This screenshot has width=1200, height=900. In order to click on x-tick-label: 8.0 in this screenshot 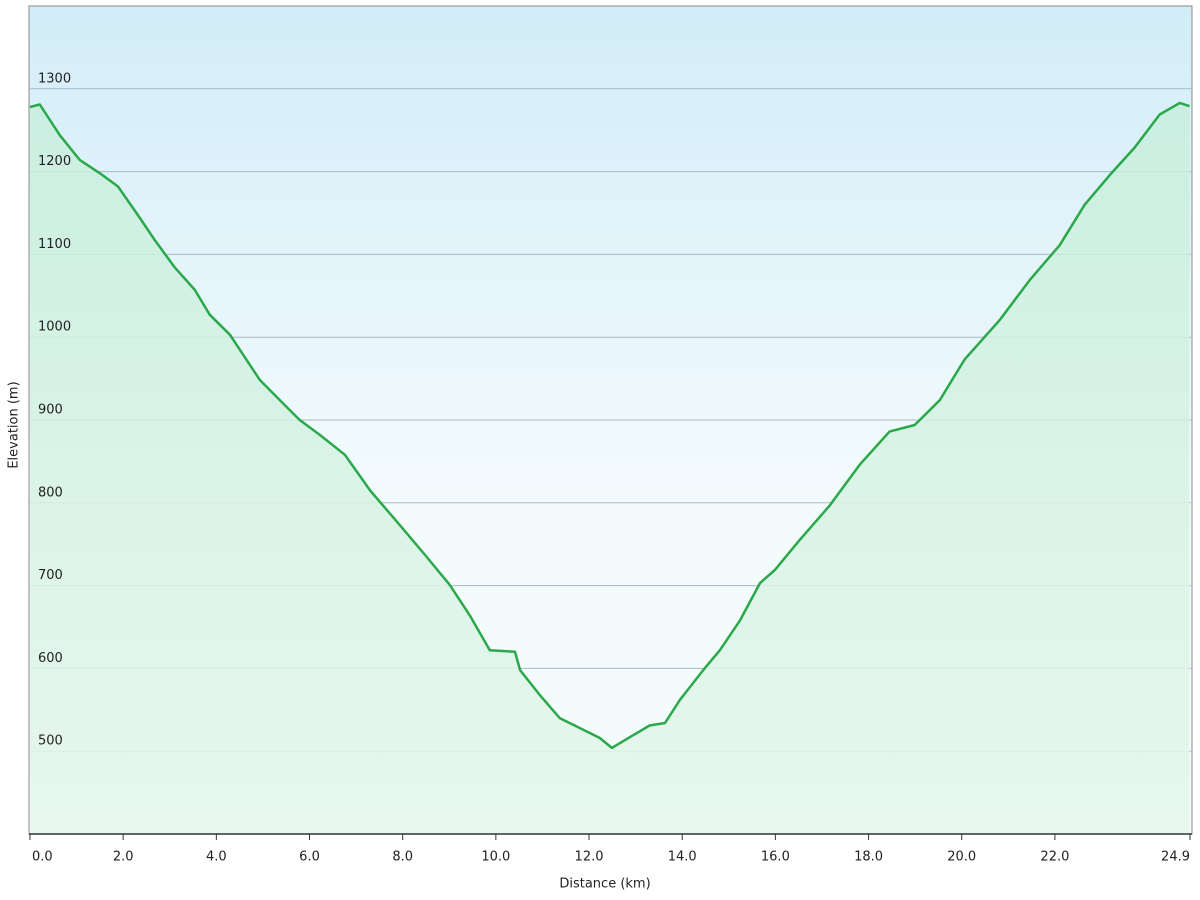, I will do `click(402, 857)`.